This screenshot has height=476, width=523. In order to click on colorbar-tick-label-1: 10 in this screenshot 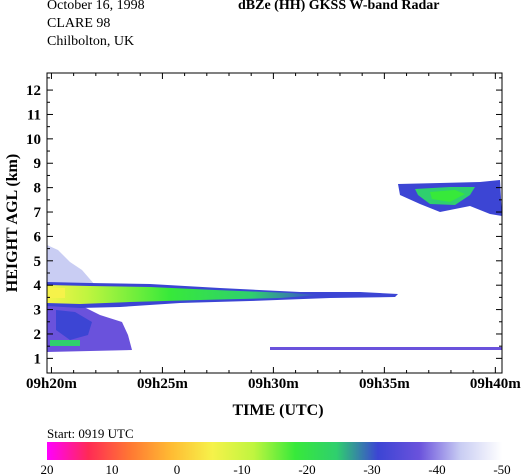, I will do `click(112, 469)`.